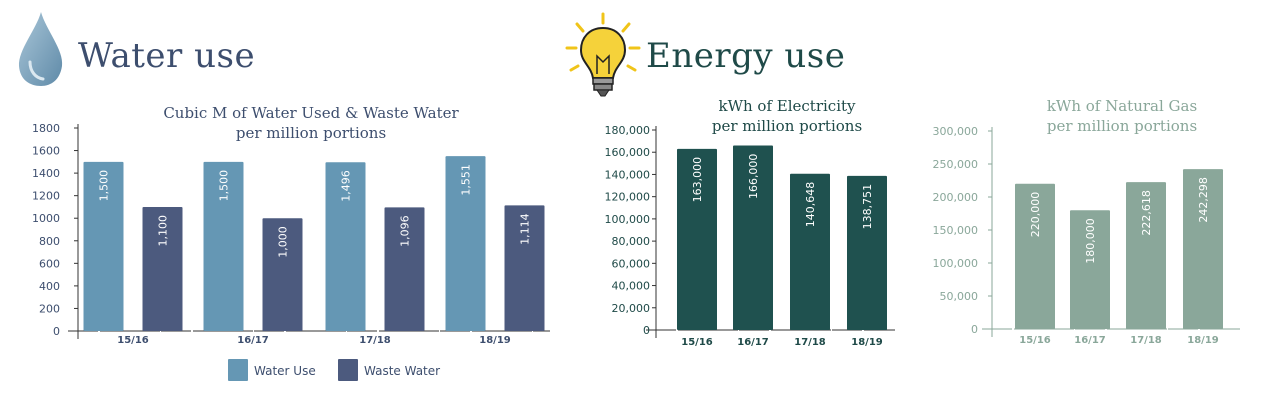 The image size is (1268, 400). I want to click on y-tick-label: 60,000, so click(631, 263).